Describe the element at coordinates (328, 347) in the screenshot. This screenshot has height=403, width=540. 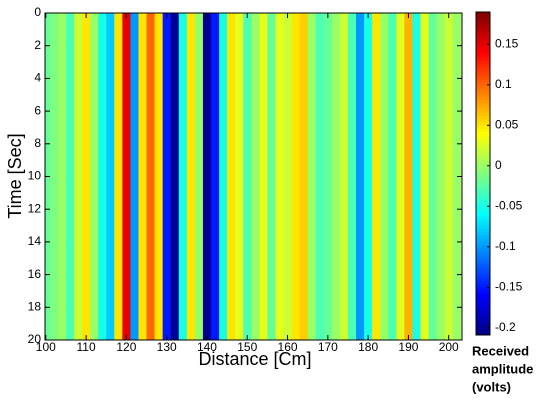
I see `x-tick-label: 170` at that location.